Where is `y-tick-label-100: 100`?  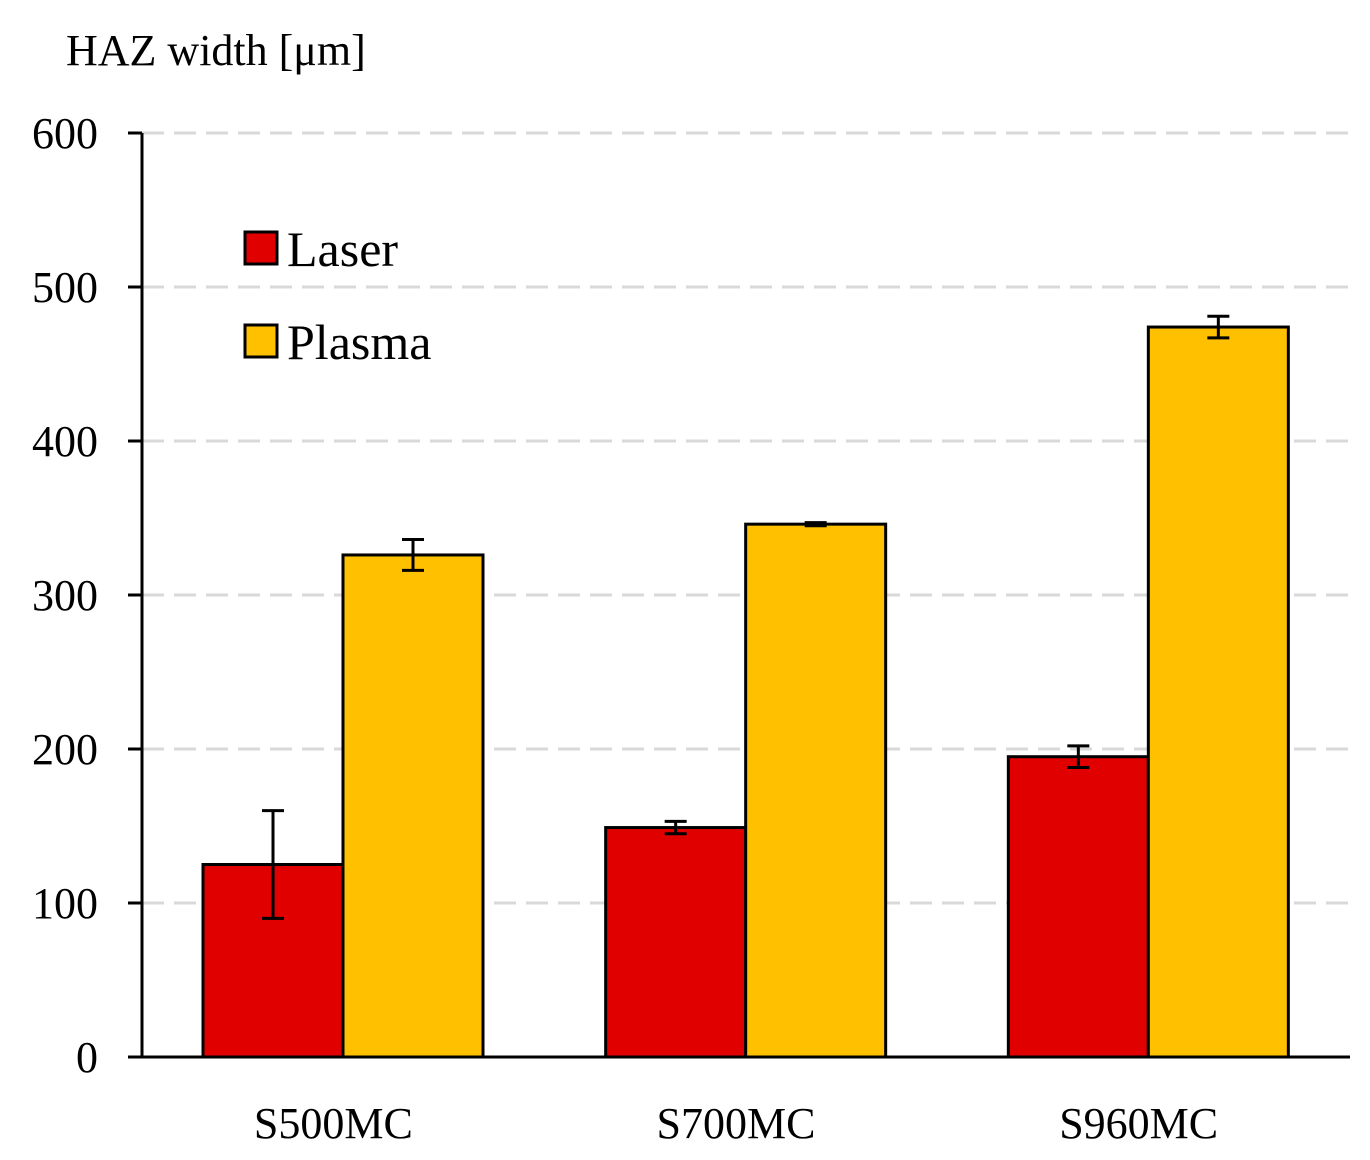
y-tick-label-100: 100 is located at coordinates (65, 903).